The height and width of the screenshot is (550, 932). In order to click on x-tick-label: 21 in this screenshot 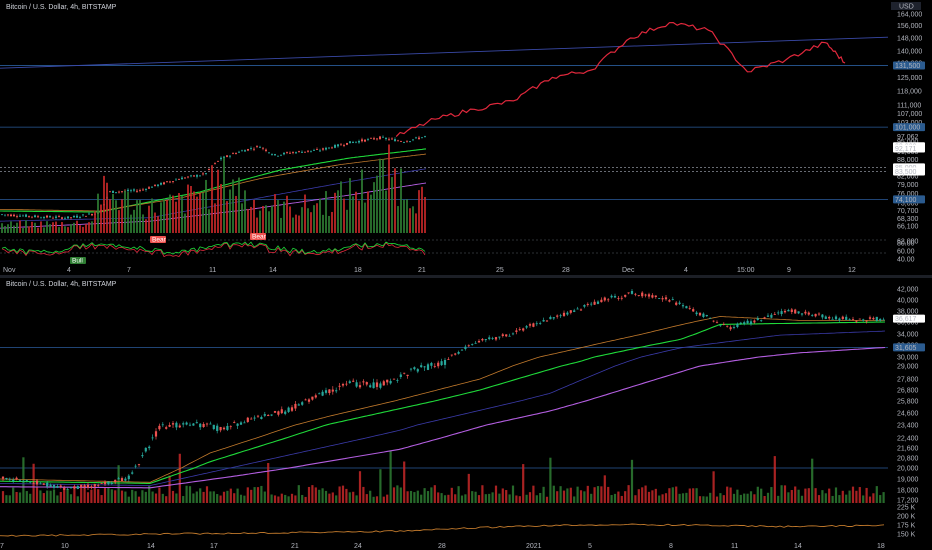, I will do `click(295, 546)`.